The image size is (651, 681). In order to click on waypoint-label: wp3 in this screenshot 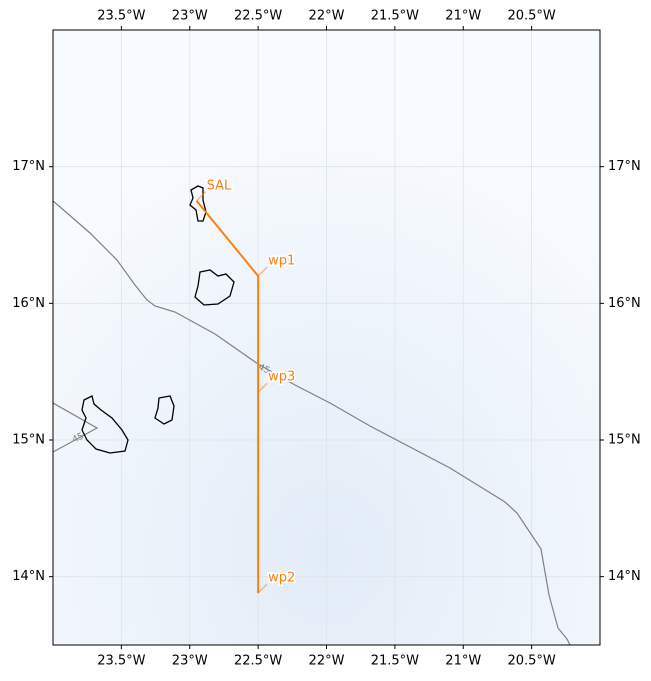, I will do `click(281, 377)`.